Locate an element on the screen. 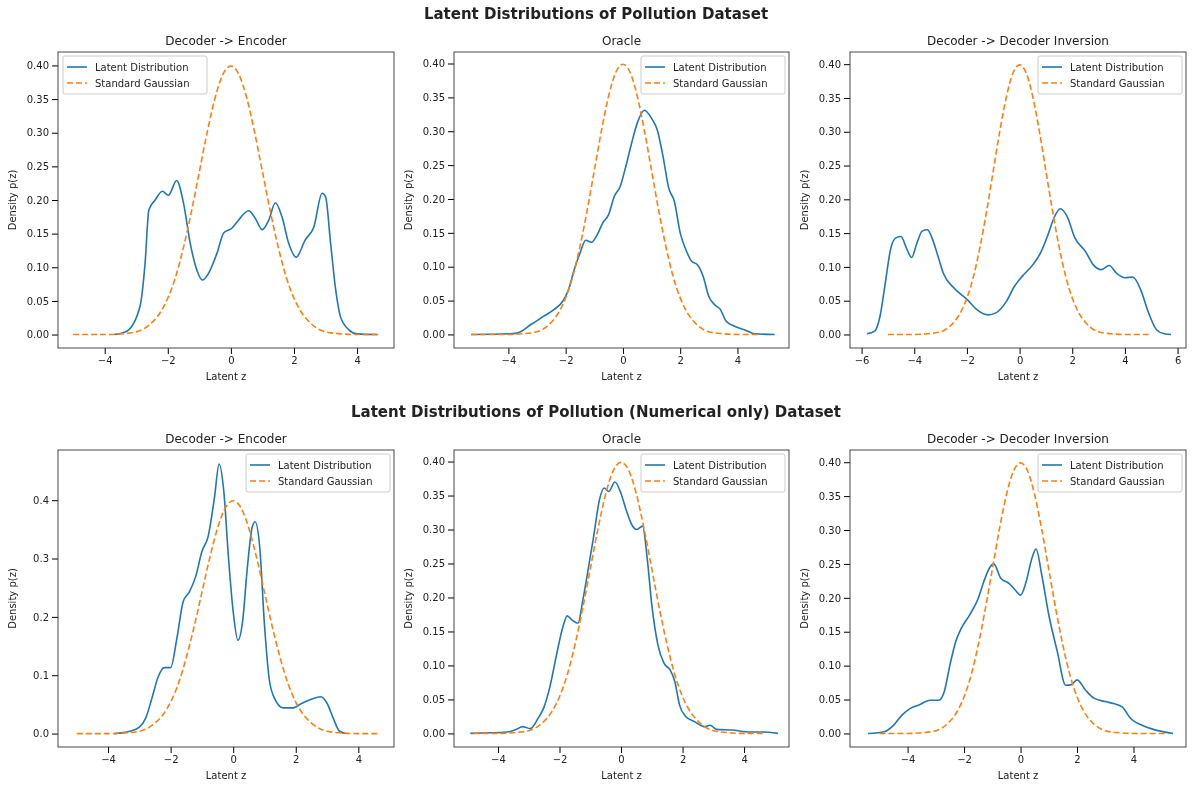 The image size is (1192, 787). y-tick-label: 0.3 is located at coordinates (41, 559).